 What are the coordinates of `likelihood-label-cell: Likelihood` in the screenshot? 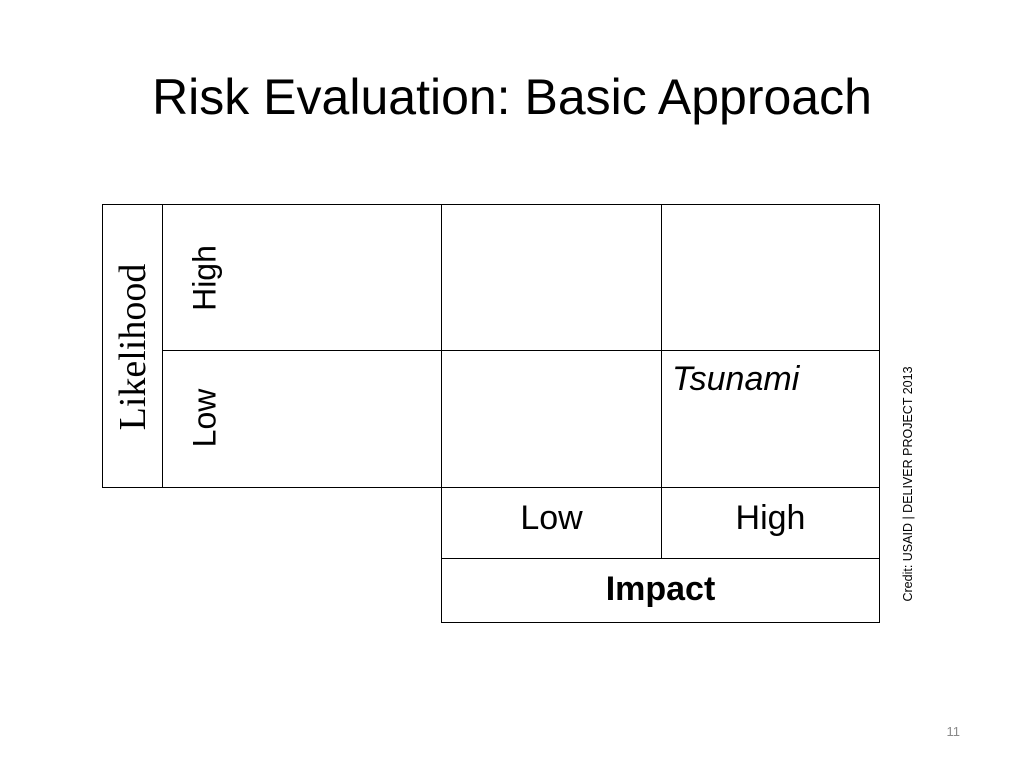 It's located at (132, 346).